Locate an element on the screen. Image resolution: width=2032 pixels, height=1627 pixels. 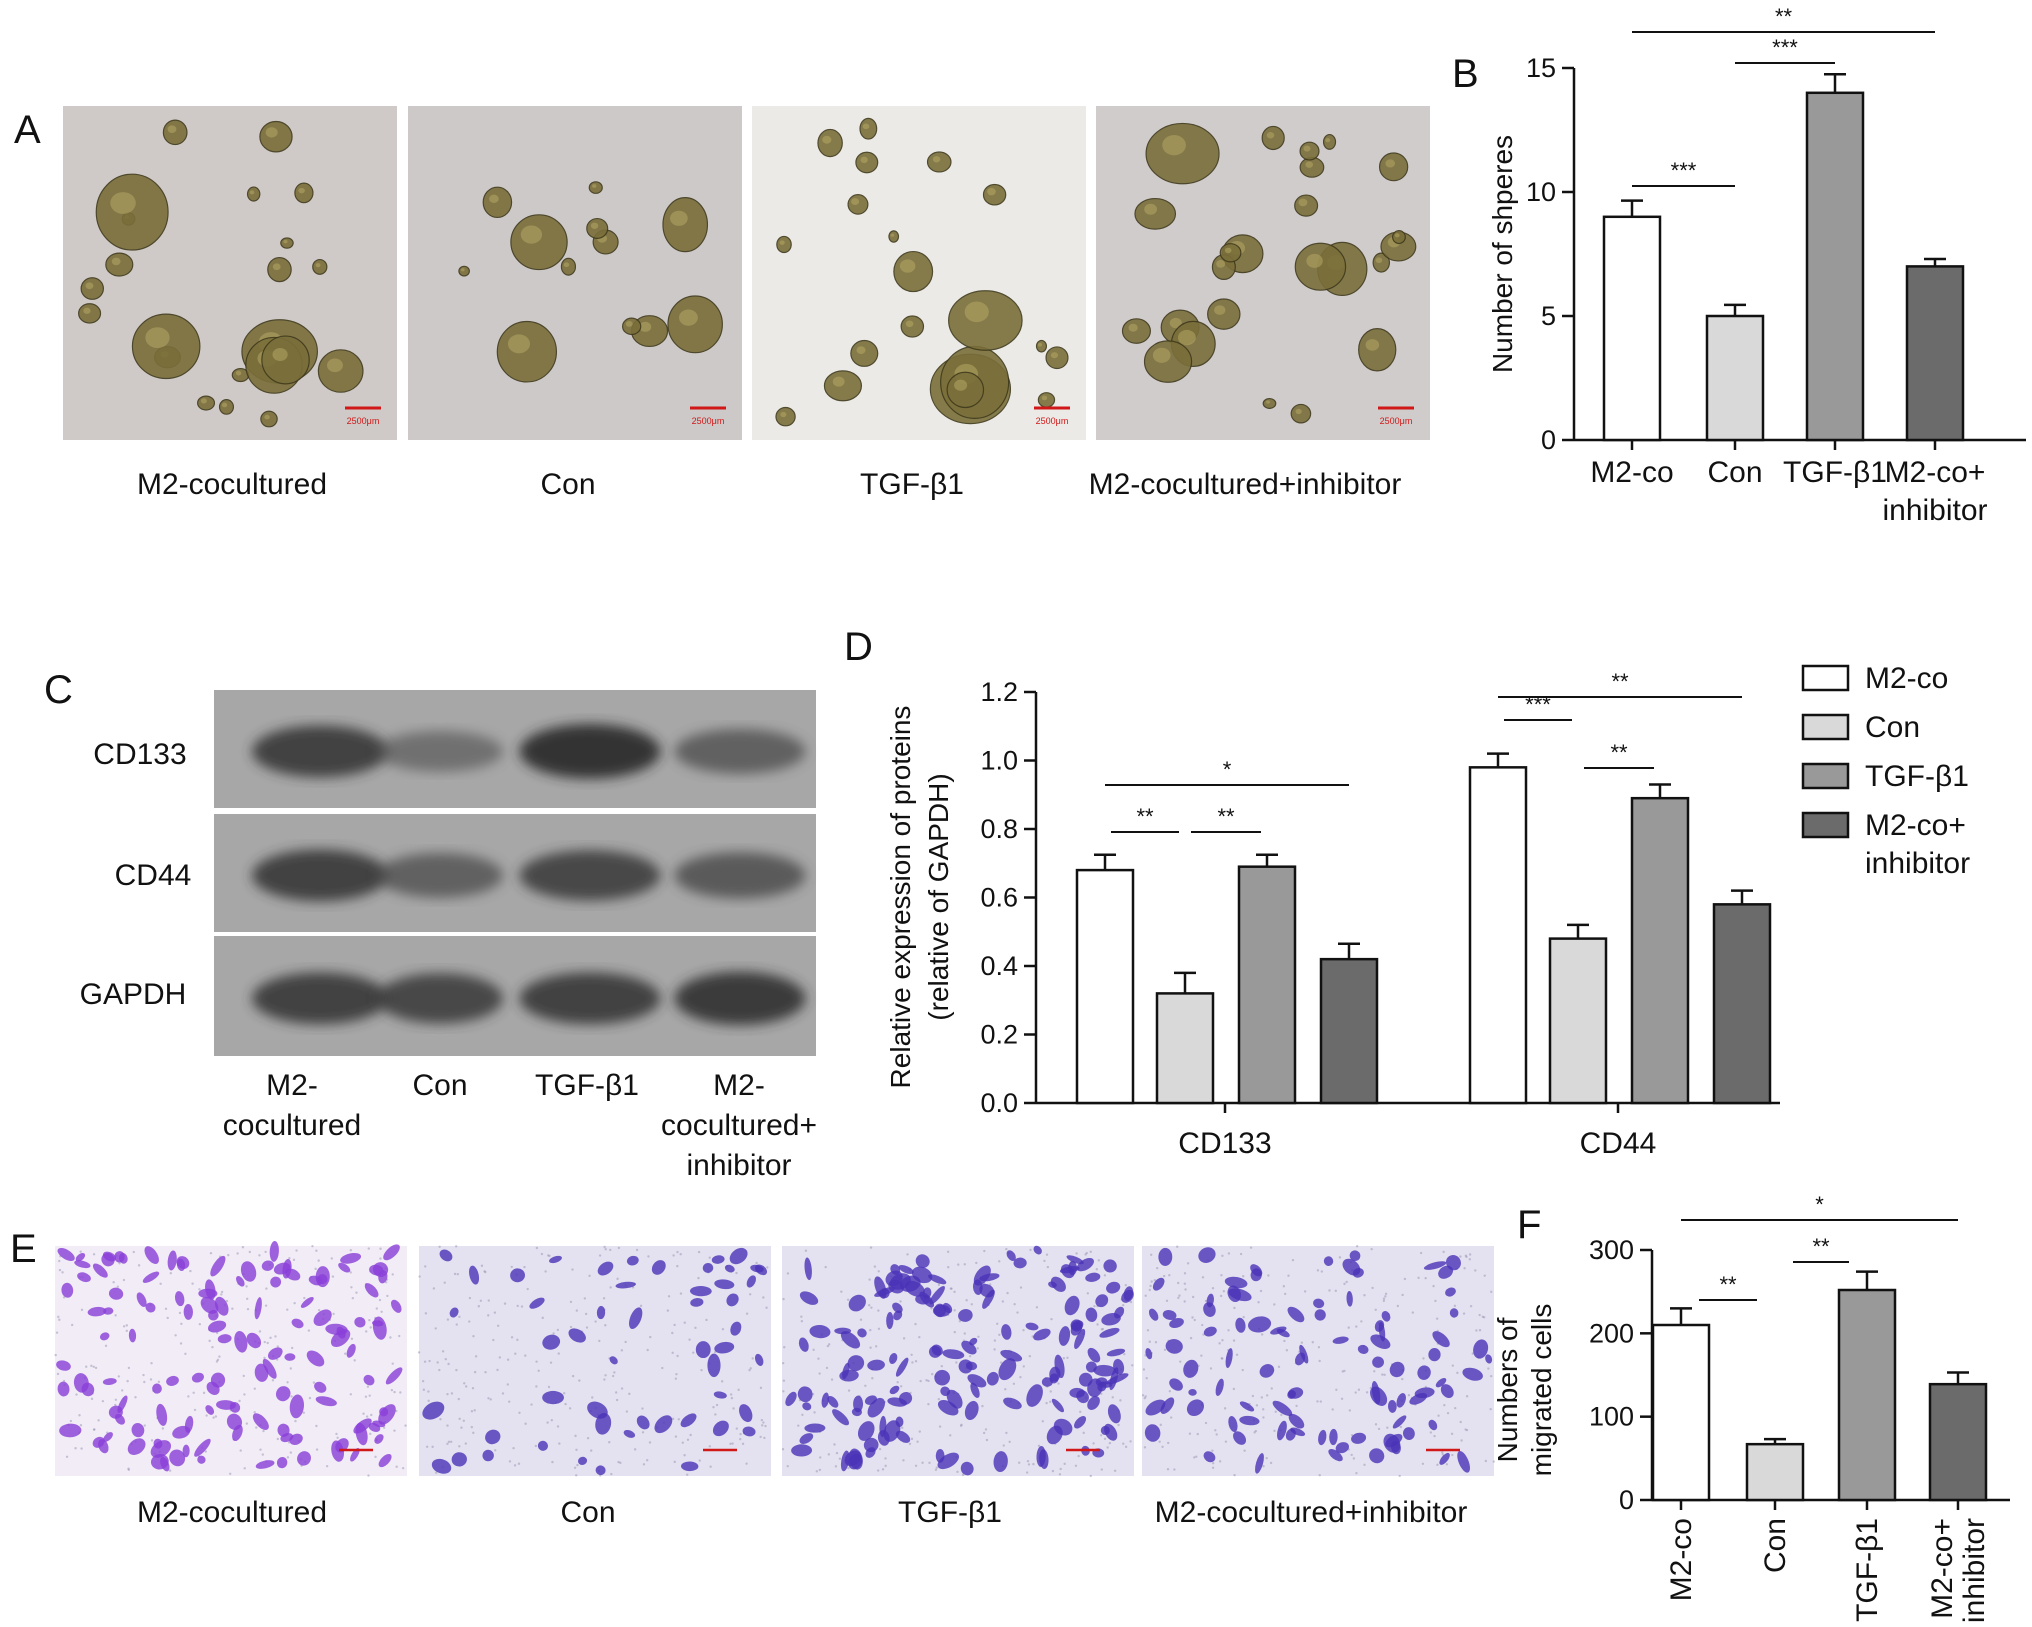
y-tick-label: 0.6 is located at coordinates (999, 898).